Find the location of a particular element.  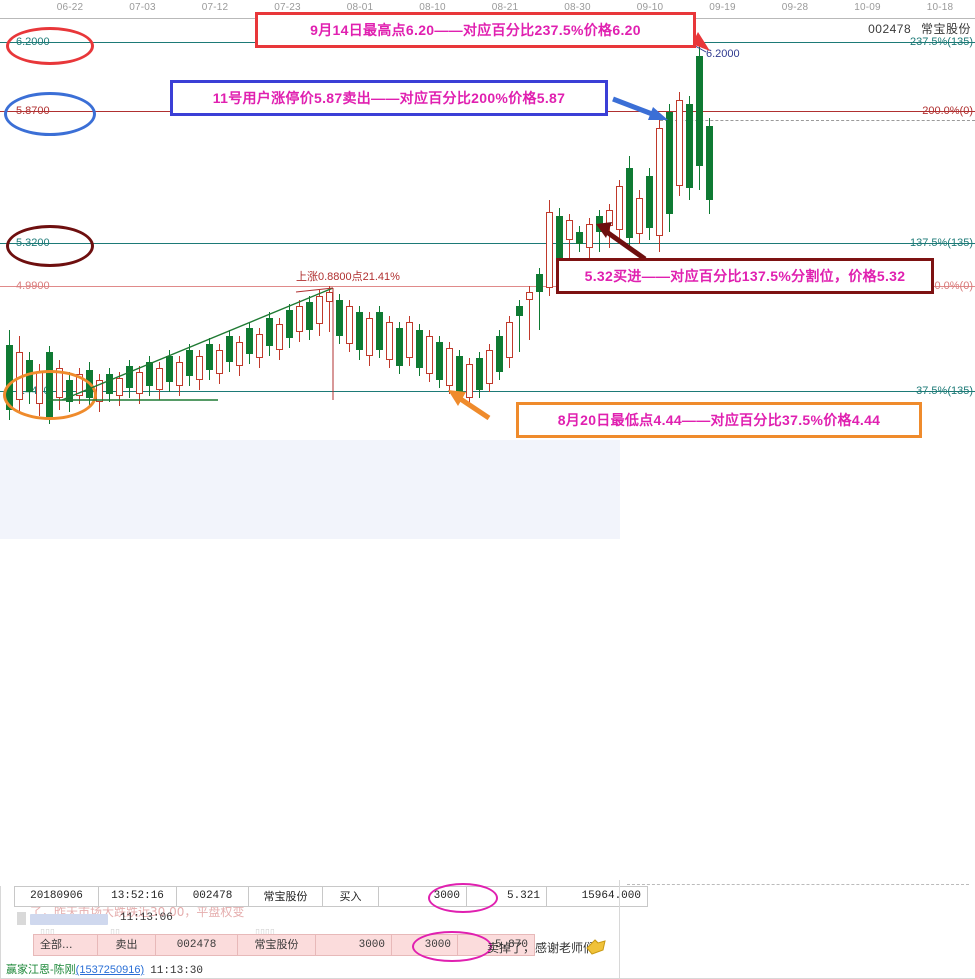

date-tick: 10-09 is located at coordinates (867, 7).